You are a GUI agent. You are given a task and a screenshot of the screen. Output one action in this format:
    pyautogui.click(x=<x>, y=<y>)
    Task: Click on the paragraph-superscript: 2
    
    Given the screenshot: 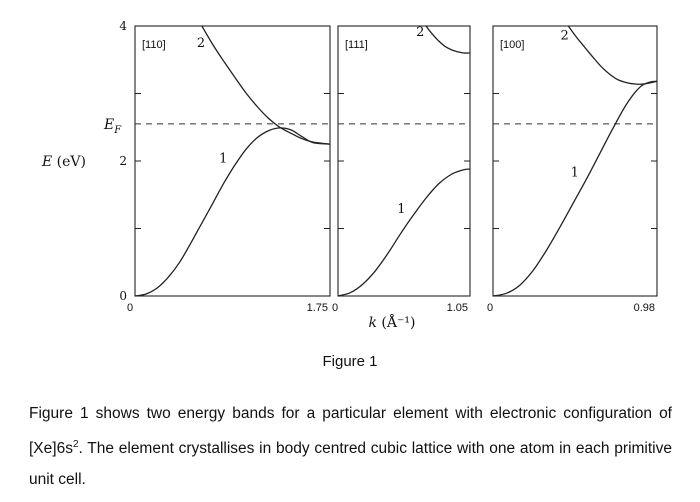 What is the action you would take?
    pyautogui.click(x=75, y=444)
    